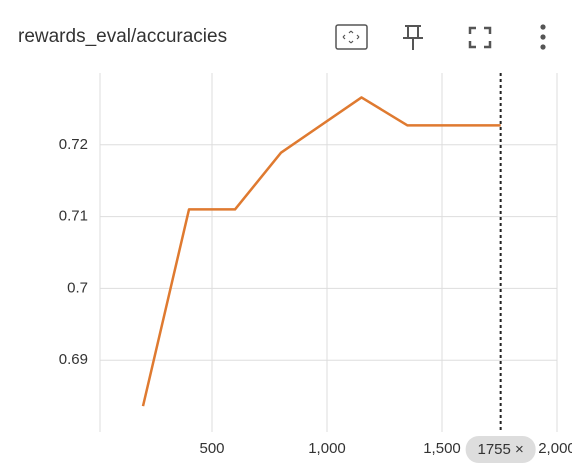 The width and height of the screenshot is (572, 474). What do you see at coordinates (122, 36) in the screenshot?
I see `chart-title: rewards_eval/accuracies` at bounding box center [122, 36].